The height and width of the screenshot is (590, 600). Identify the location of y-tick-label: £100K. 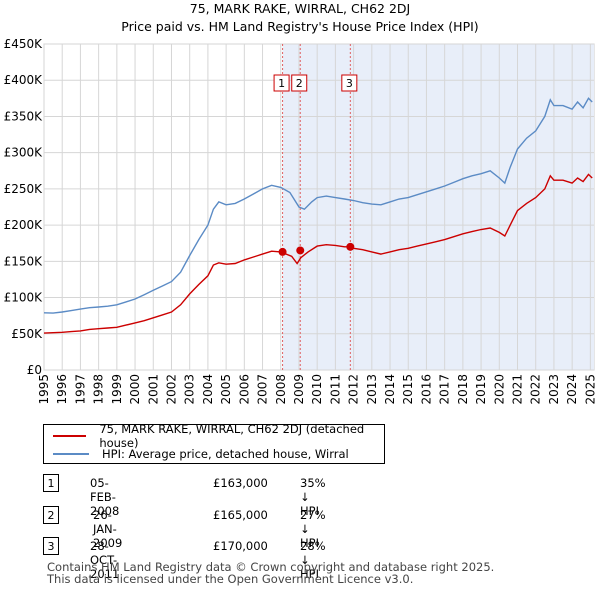
(24, 298).